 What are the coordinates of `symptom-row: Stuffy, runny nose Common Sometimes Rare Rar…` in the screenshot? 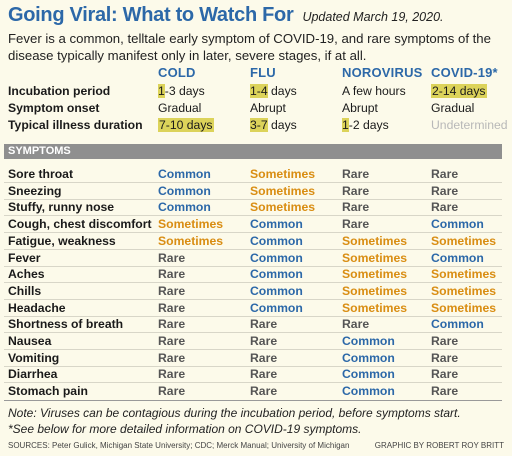 It's located at (256, 207).